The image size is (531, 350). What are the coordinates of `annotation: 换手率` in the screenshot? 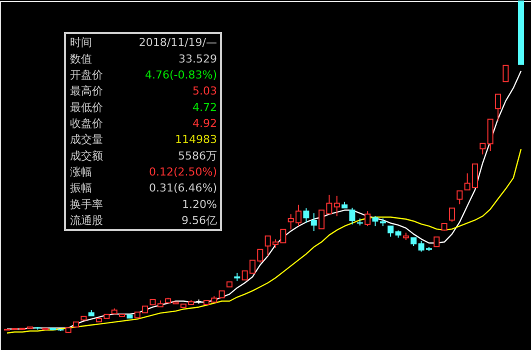 It's located at (86, 204).